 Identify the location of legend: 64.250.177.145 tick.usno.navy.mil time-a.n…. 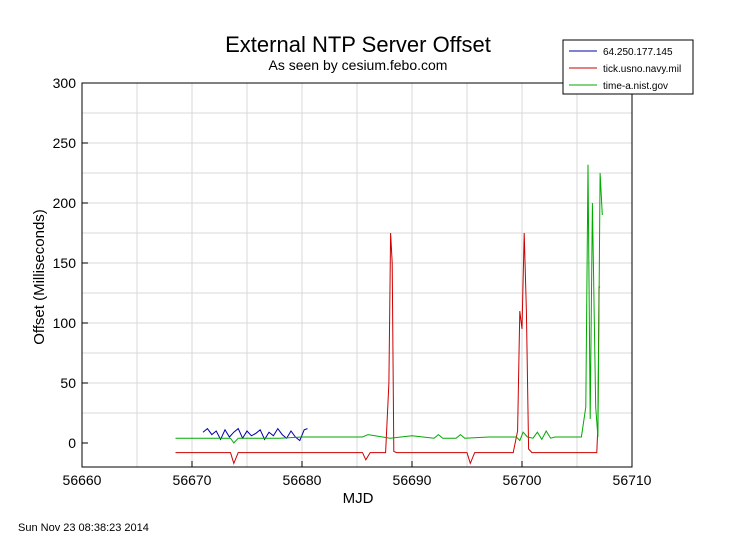
(628, 67).